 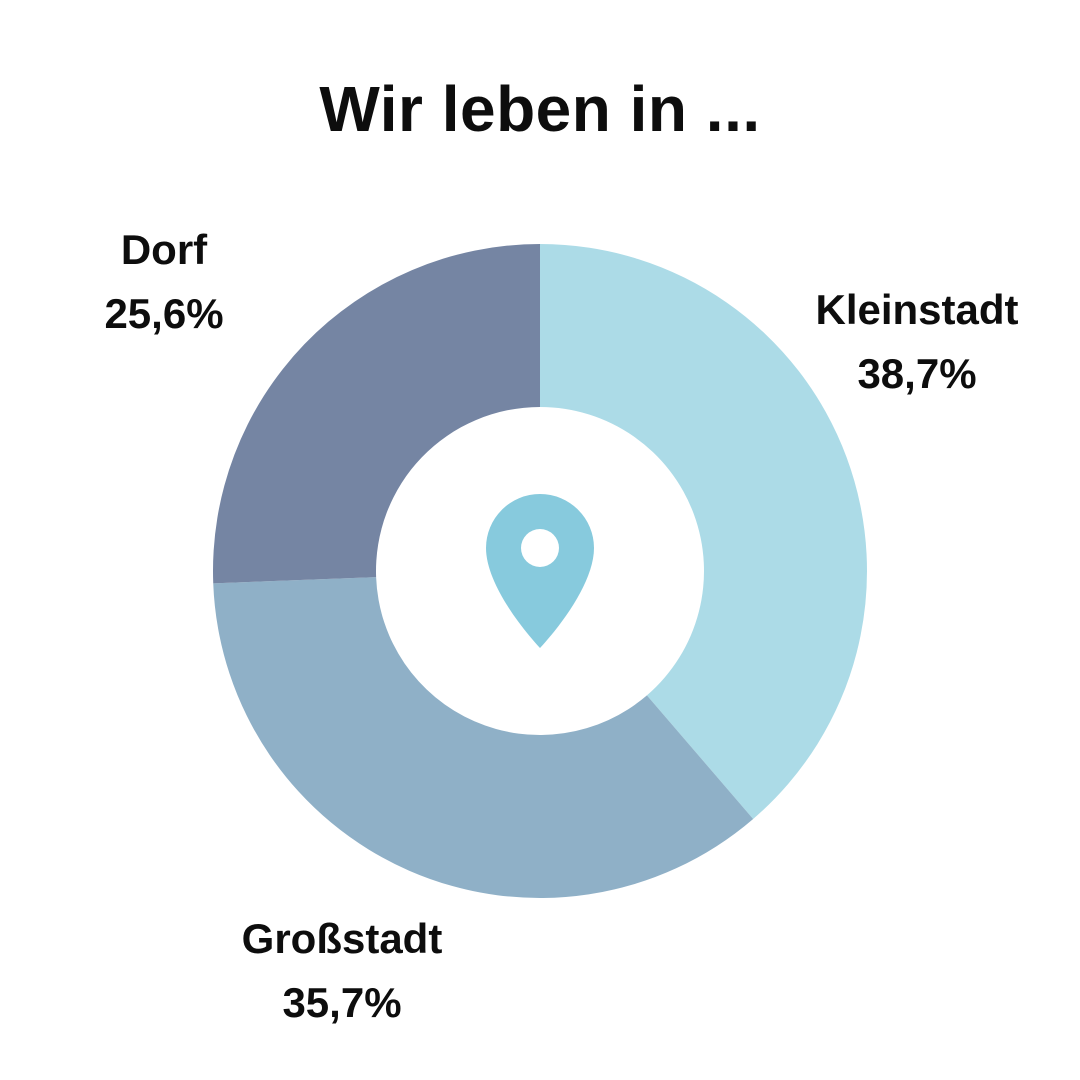 What do you see at coordinates (483, 738) in the screenshot?
I see `slice-grossstadt` at bounding box center [483, 738].